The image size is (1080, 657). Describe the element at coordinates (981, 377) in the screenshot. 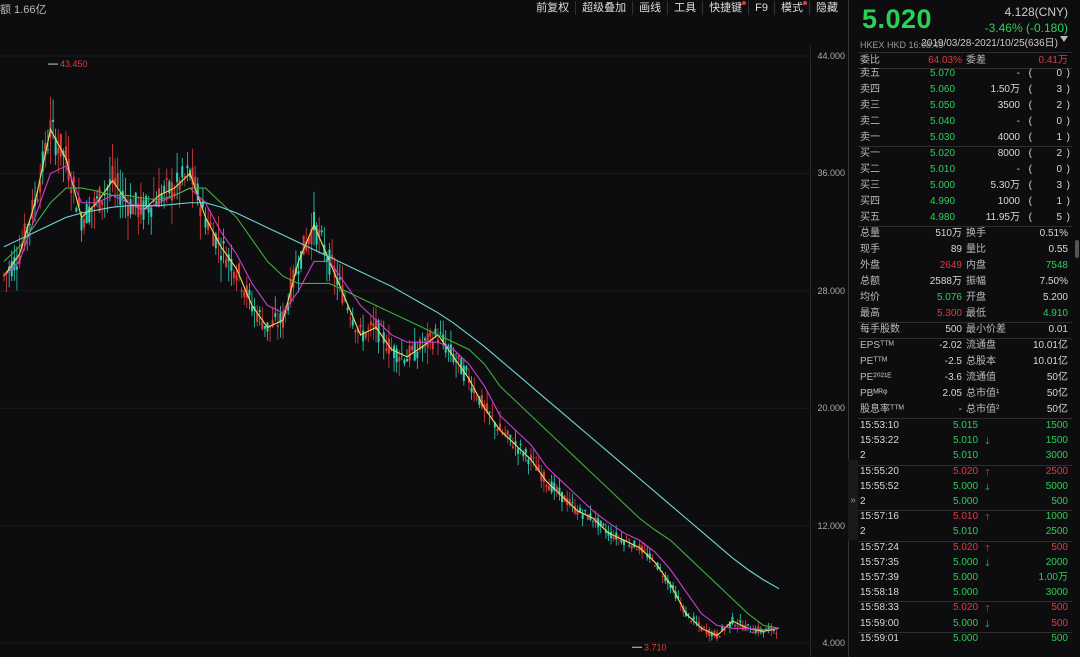

I see `stat-label: 流通值` at that location.